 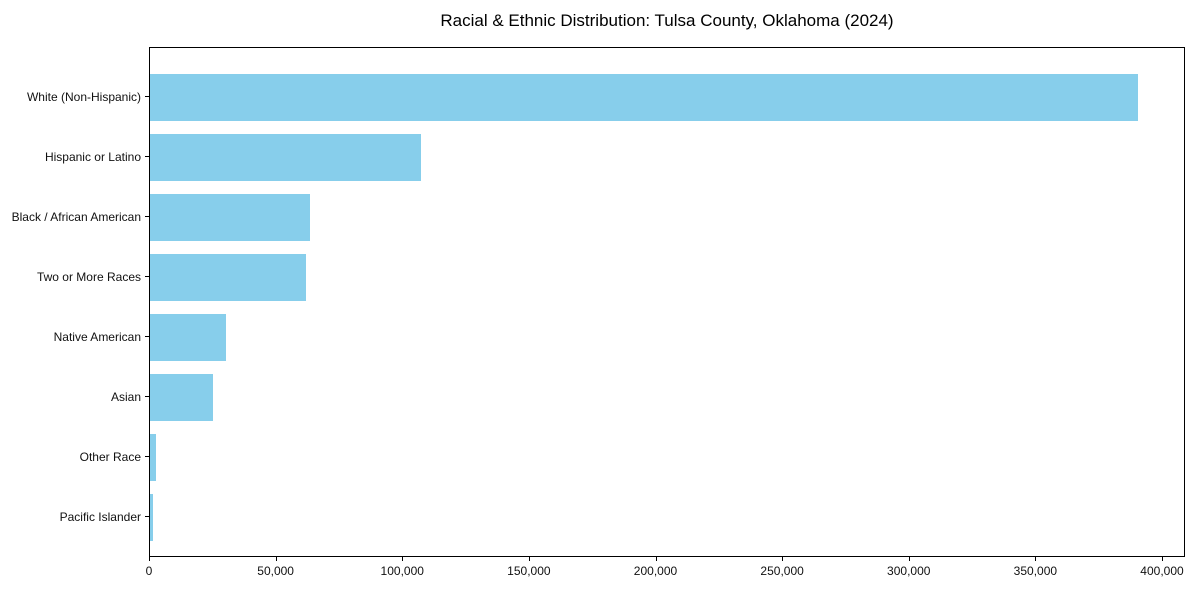 I want to click on y-tick-label-black-african-american: Black / African American, so click(x=76, y=217).